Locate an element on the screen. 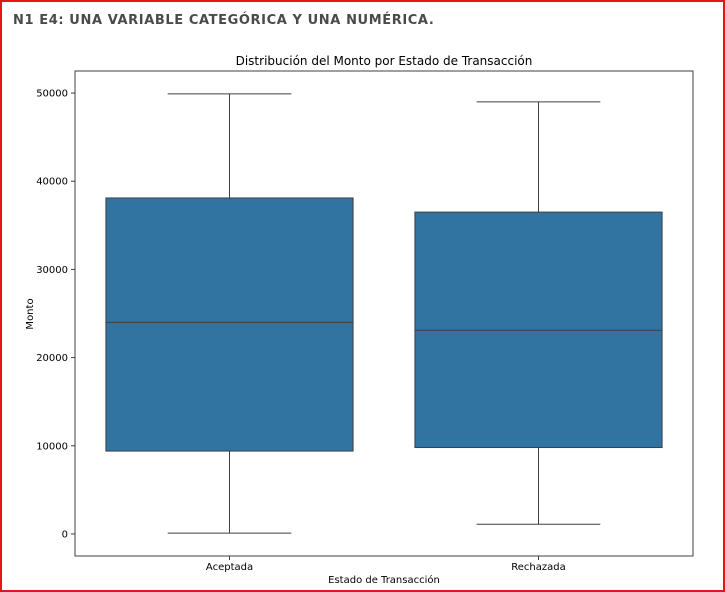  x-axis-label: Estado de Transacción is located at coordinates (384, 580).